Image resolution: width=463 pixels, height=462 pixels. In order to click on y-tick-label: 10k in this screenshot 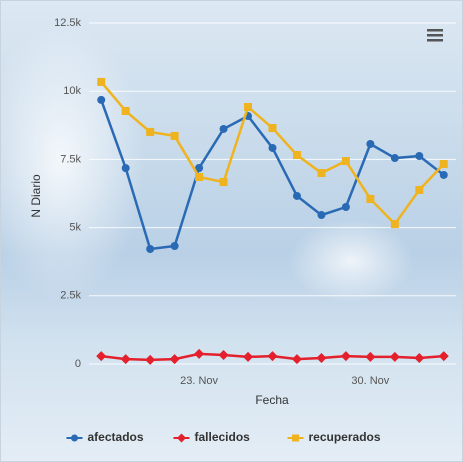, I will do `click(72, 91)`.